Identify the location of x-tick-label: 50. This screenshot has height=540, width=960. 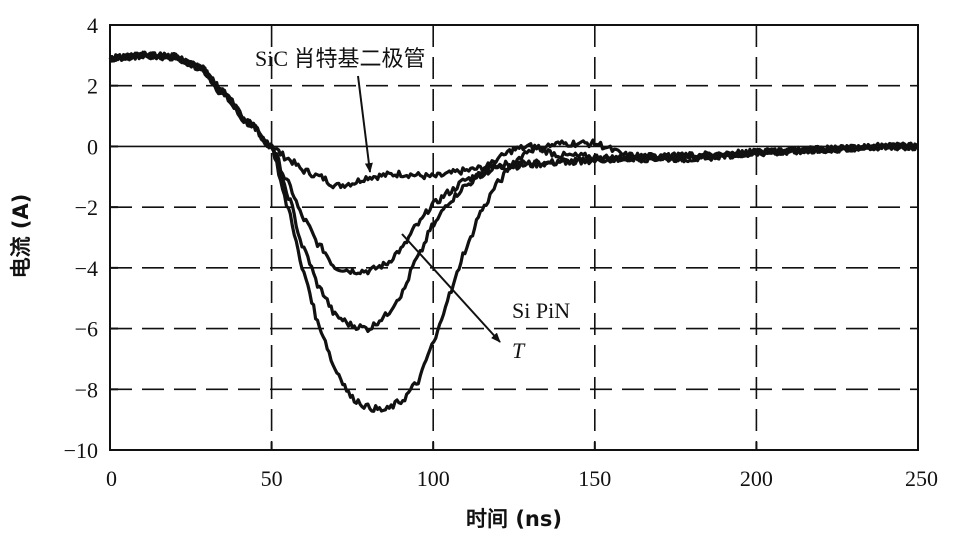
(272, 478).